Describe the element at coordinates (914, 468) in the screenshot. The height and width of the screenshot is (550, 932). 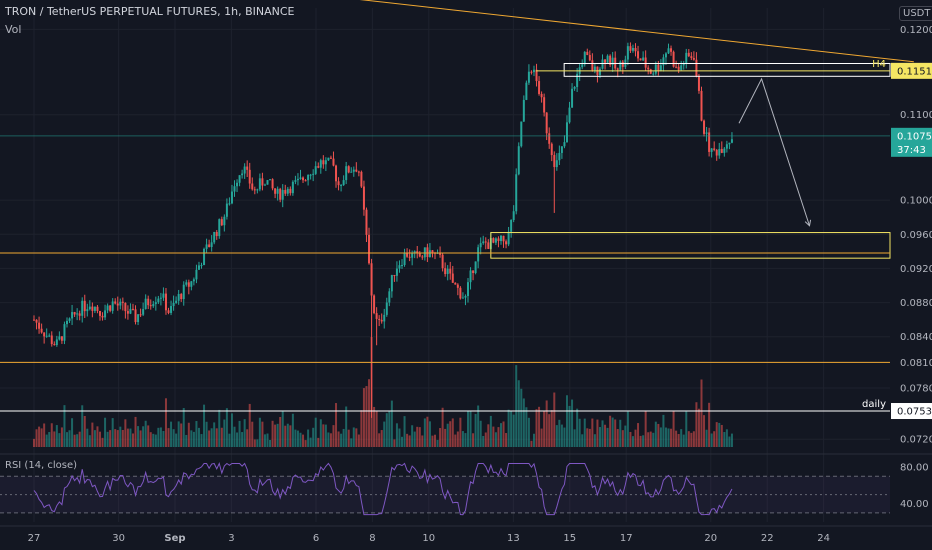
I see `rsi-tick-0: 80.00` at that location.